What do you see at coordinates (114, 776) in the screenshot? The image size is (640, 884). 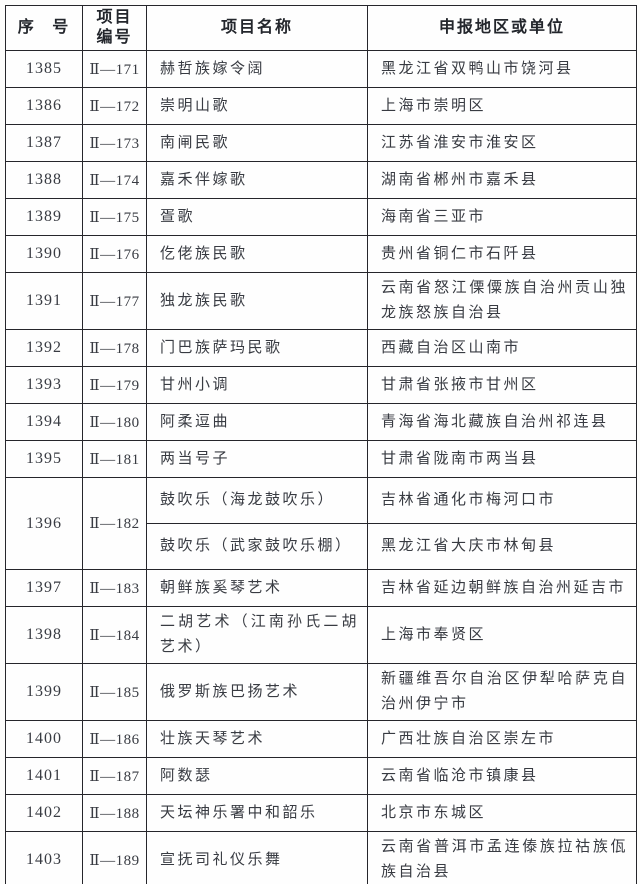 I see `project-code-cell: Ⅱ—187` at bounding box center [114, 776].